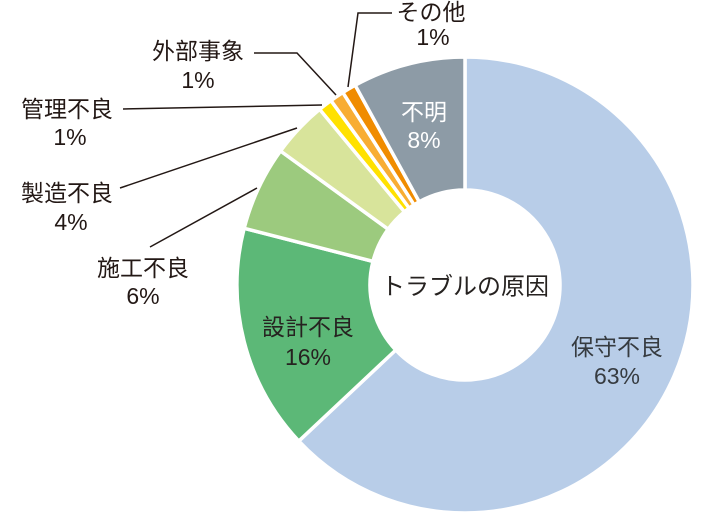 This screenshot has width=712, height=527. Describe the element at coordinates (69, 137) in the screenshot. I see `slice-pct-label-4: 1%` at that location.